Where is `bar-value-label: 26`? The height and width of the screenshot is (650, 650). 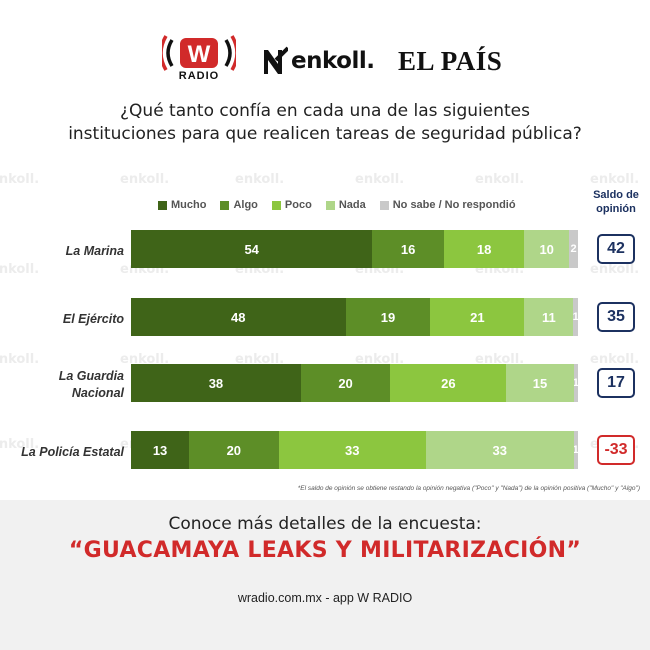
bar-value-label: 26 is located at coordinates (448, 383).